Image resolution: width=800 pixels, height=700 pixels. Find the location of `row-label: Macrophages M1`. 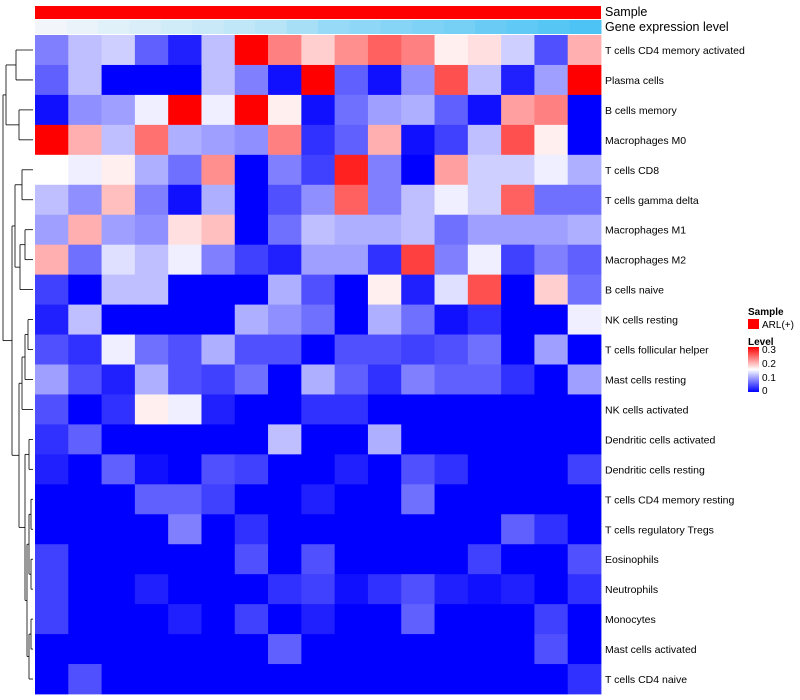

row-label: Macrophages M1 is located at coordinates (645, 231).